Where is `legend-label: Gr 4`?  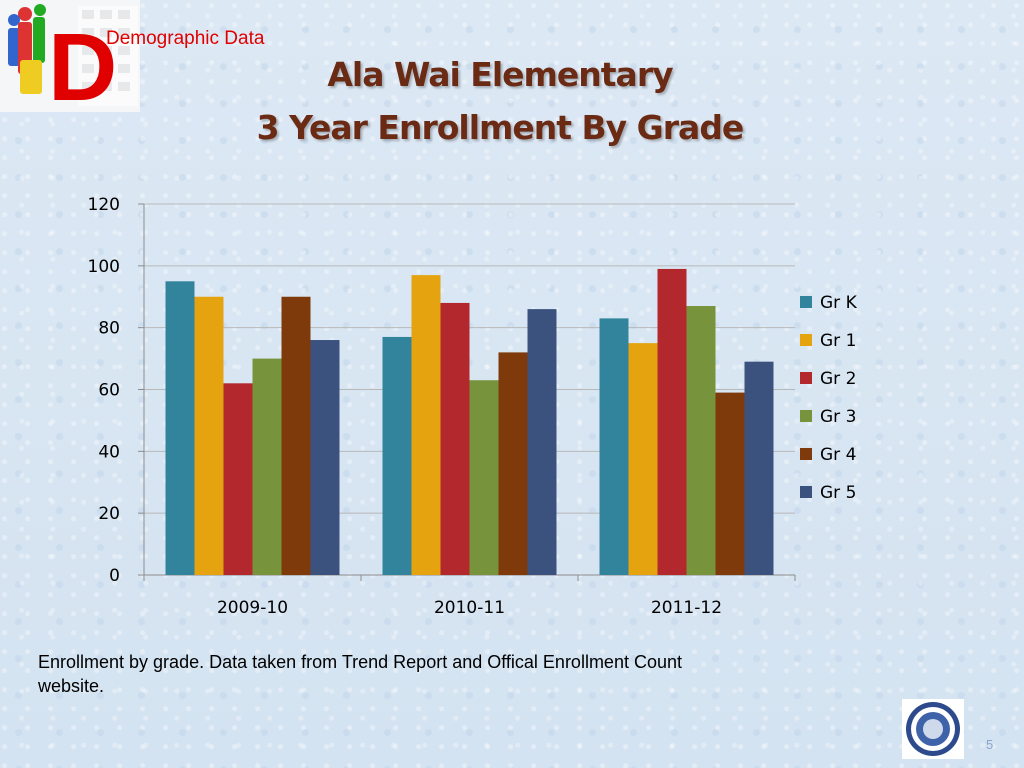
legend-label: Gr 4 is located at coordinates (838, 455).